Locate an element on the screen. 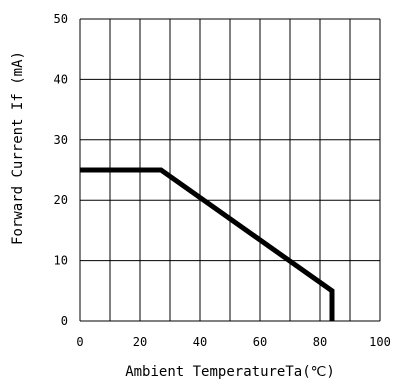 This screenshot has height=383, width=398. y-tick-labels: 0 10 20 30 40 50 is located at coordinates (61, 170).